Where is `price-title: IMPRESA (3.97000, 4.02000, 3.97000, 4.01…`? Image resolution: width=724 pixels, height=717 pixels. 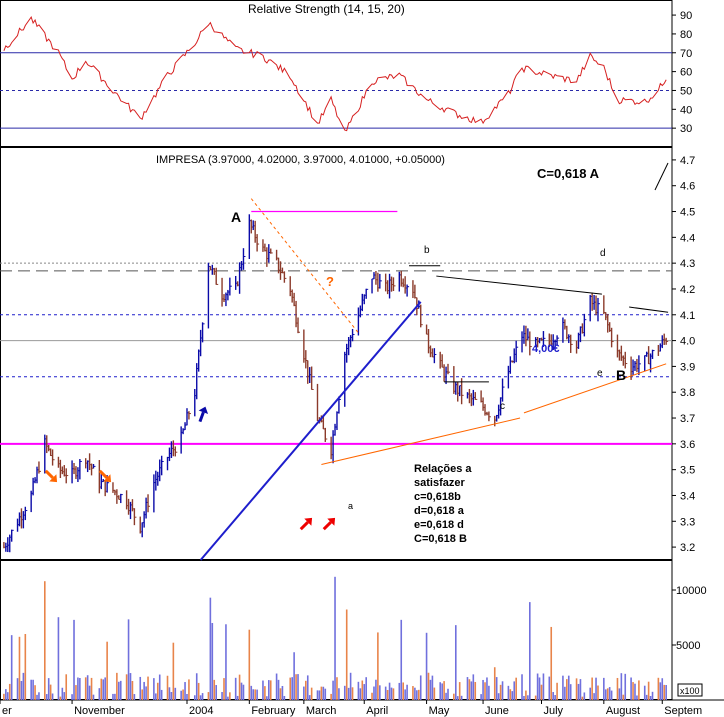
price-title: IMPRESA (3.97000, 4.02000, 3.97000, 4.01… is located at coordinates (300, 160).